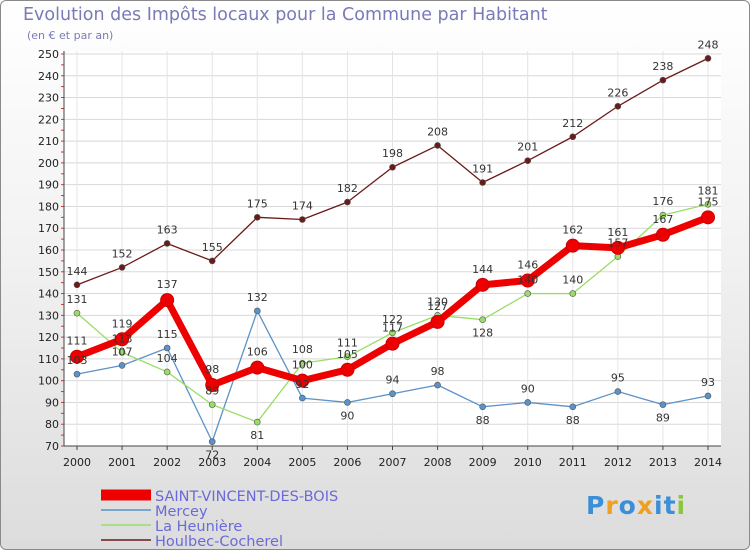  Describe the element at coordinates (528, 462) in the screenshot. I see `x-tick-label: 2010` at that location.